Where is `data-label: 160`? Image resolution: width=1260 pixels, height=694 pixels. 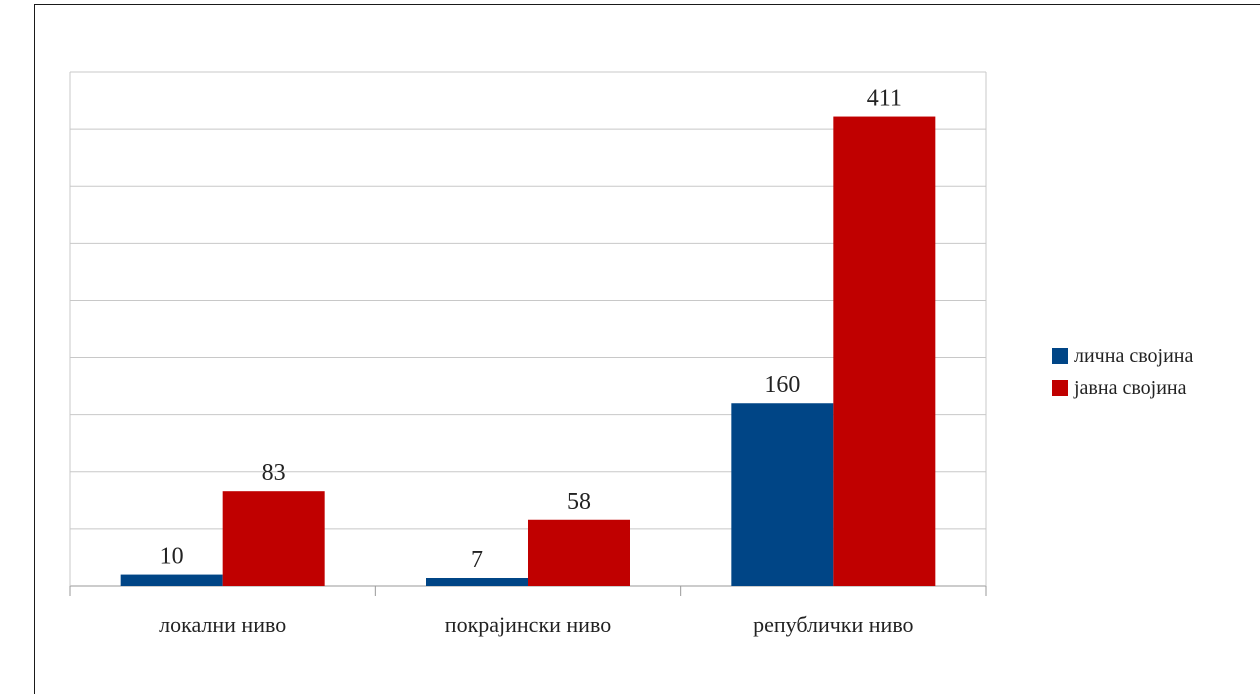 data-label: 160 is located at coordinates (782, 385).